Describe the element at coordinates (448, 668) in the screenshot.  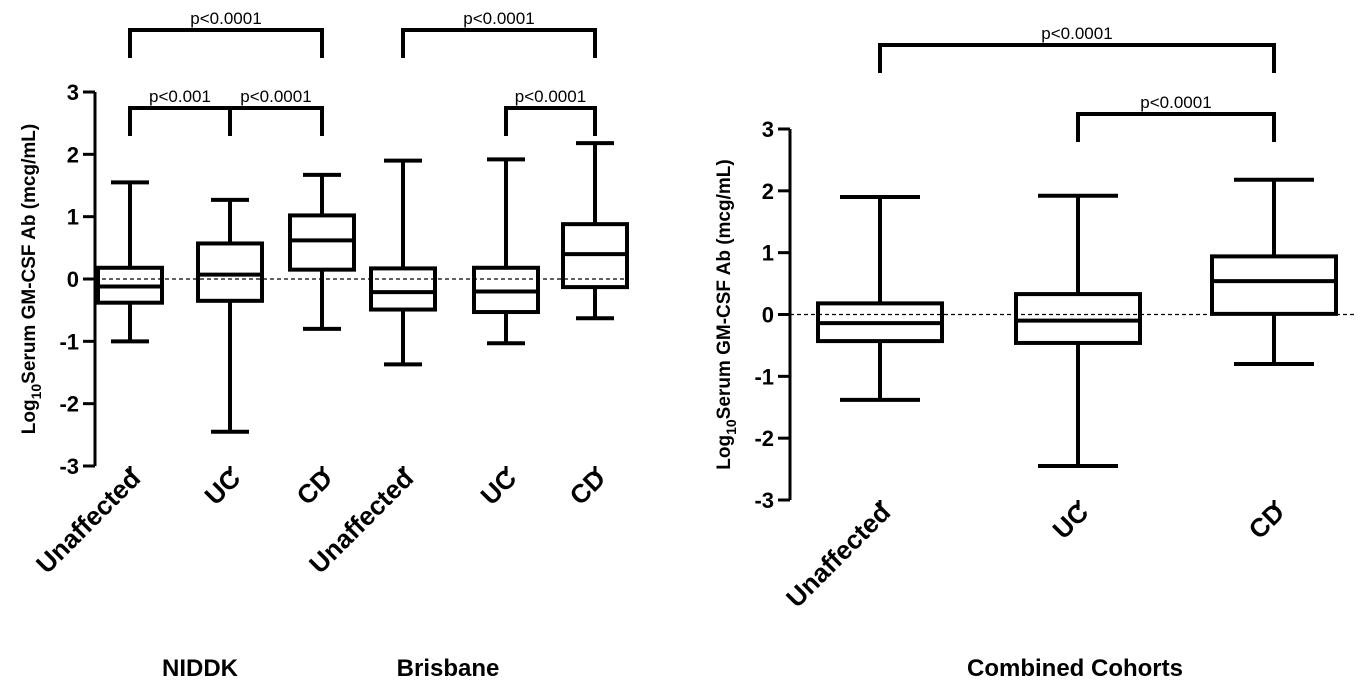
I see `group-label: Brisbane` at that location.